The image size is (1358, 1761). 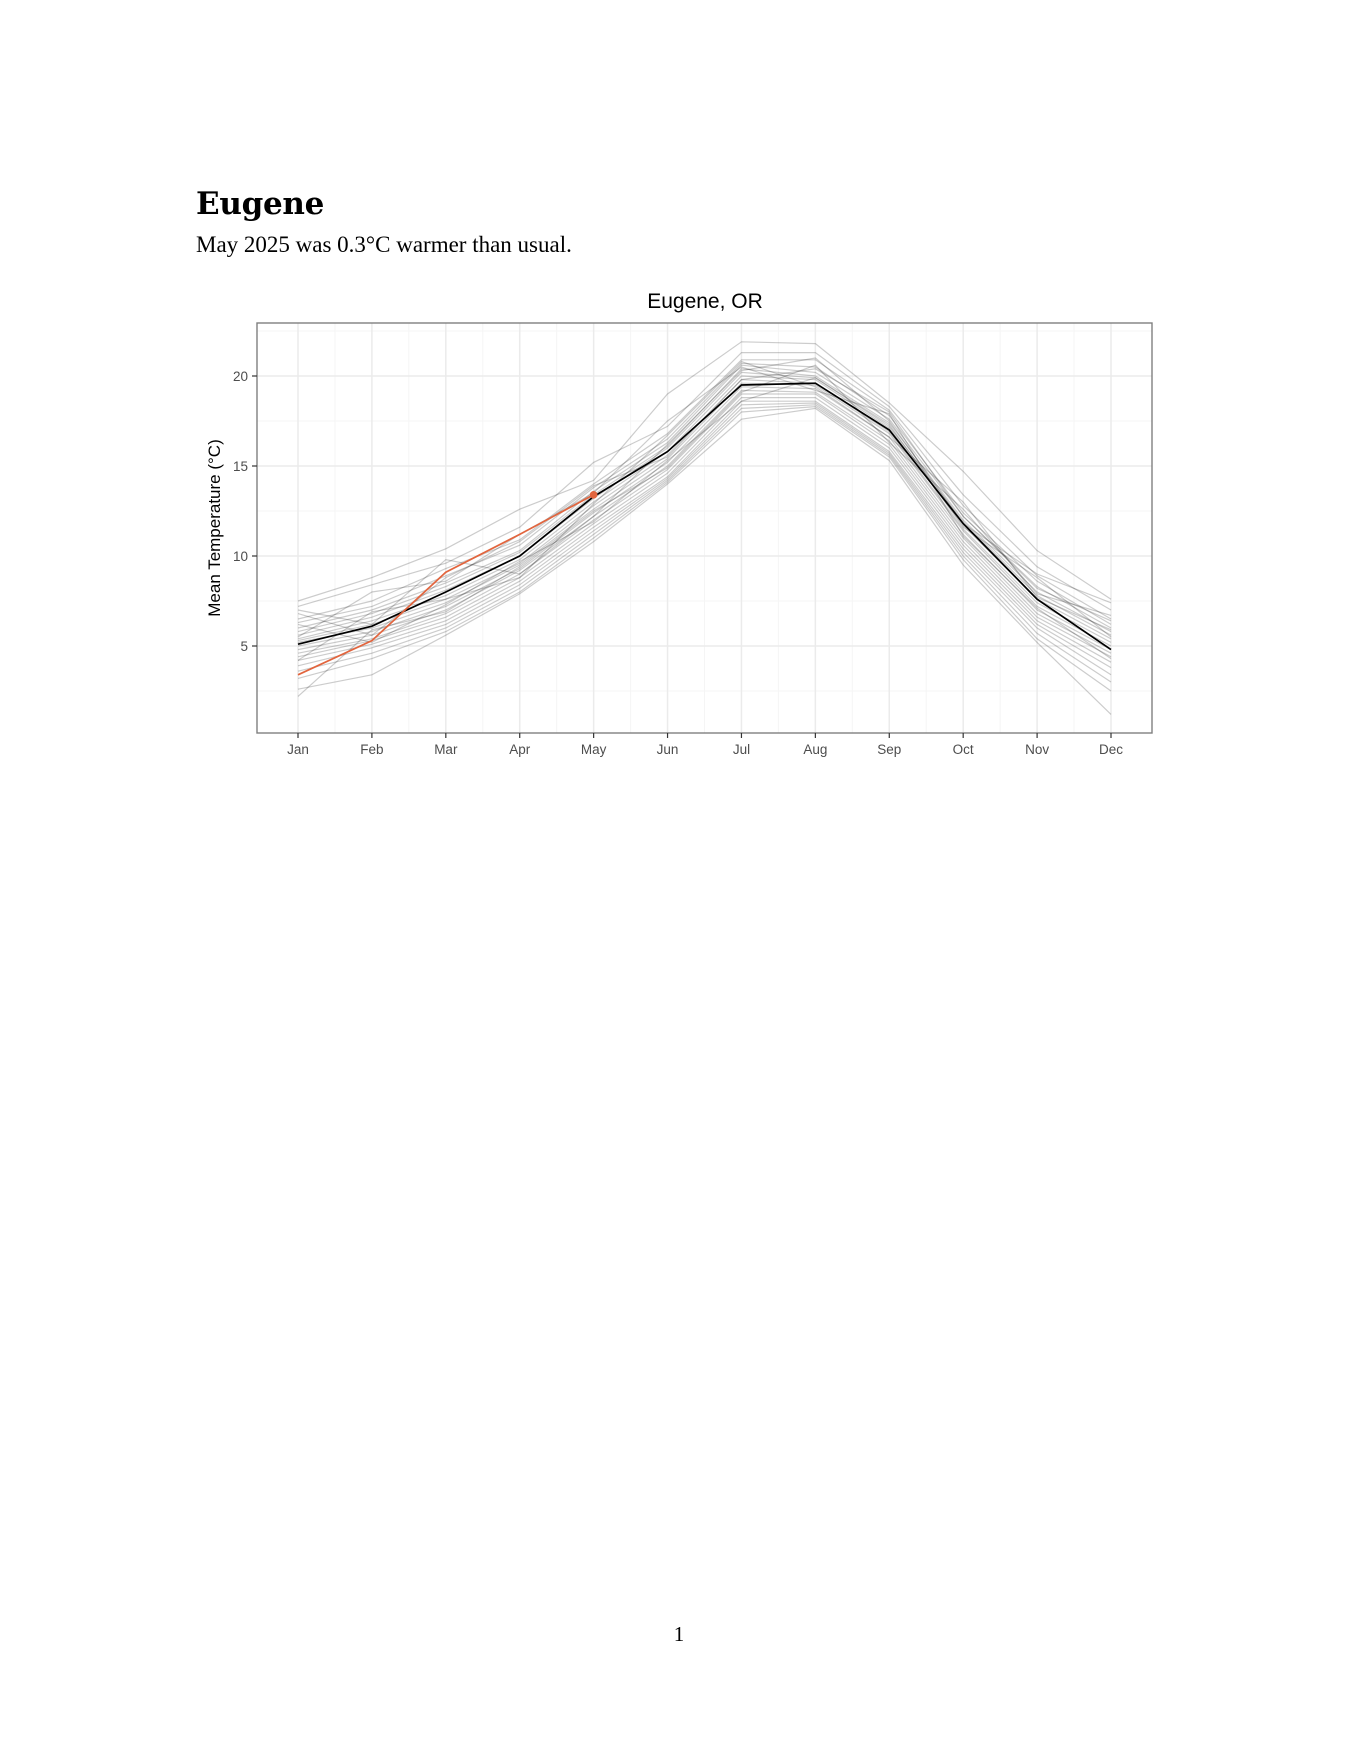 I want to click on x-tick-label: Oct, so click(x=963, y=749).